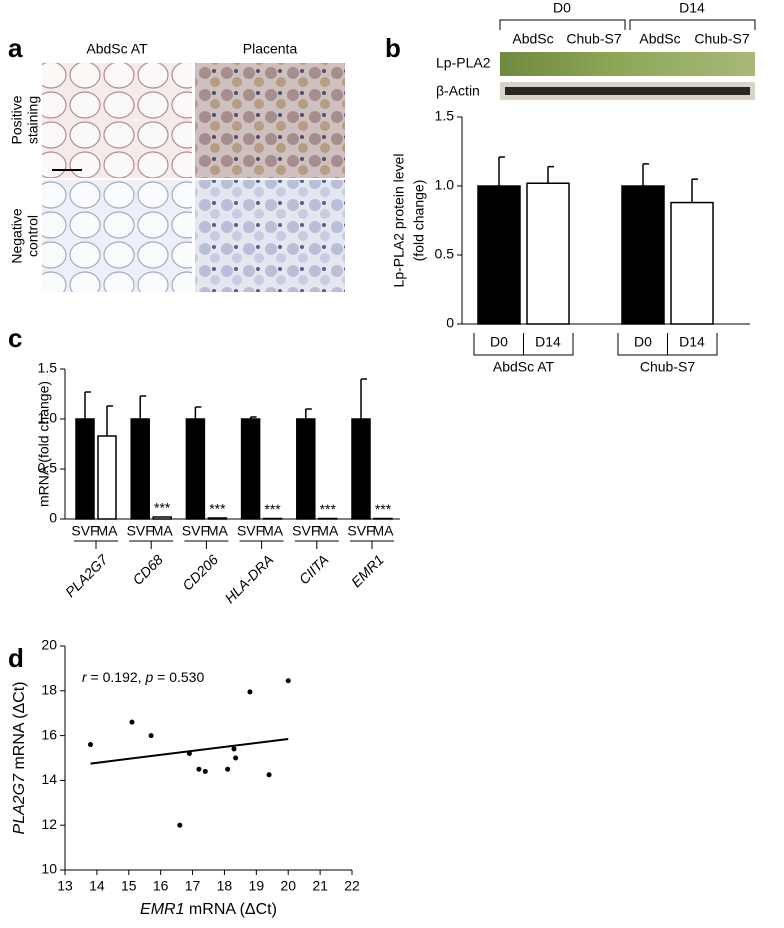 The width and height of the screenshot is (784, 928). I want to click on group-label: AbdSc AT, so click(524, 367).